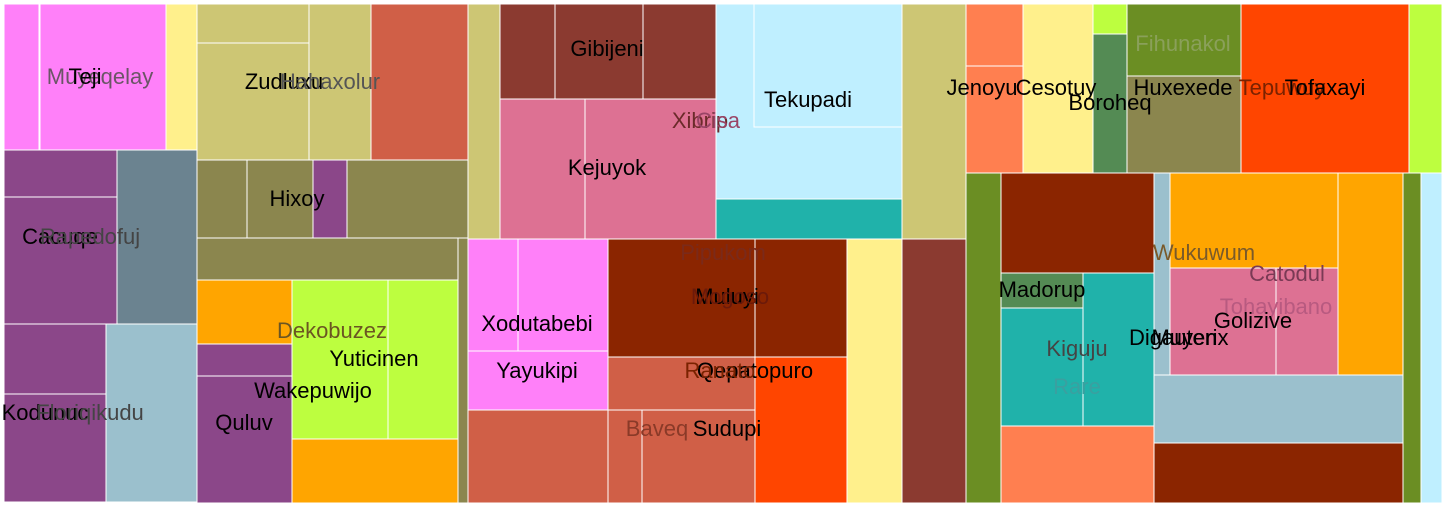  I want to click on treemap-label: Fihunakol, so click(1182, 43).